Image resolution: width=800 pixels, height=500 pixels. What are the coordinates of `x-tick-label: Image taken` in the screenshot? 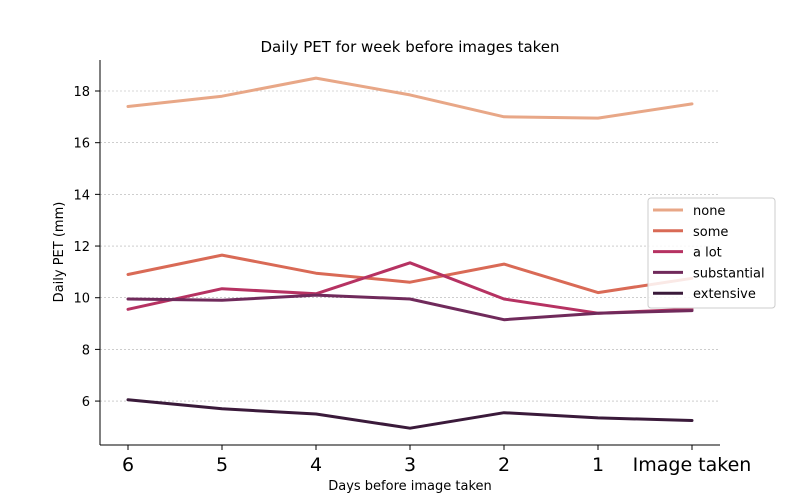 It's located at (692, 465).